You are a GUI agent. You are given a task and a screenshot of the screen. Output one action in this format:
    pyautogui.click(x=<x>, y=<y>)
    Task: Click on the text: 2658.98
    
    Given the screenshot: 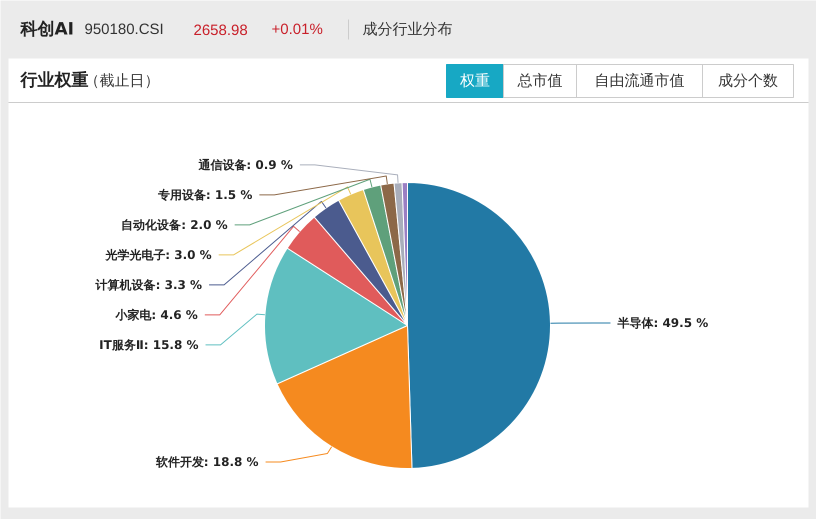 What is the action you would take?
    pyautogui.click(x=221, y=30)
    